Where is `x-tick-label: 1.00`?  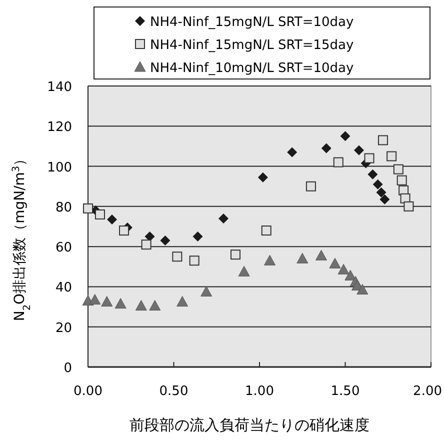 x-tick-label: 1.00 is located at coordinates (259, 391).